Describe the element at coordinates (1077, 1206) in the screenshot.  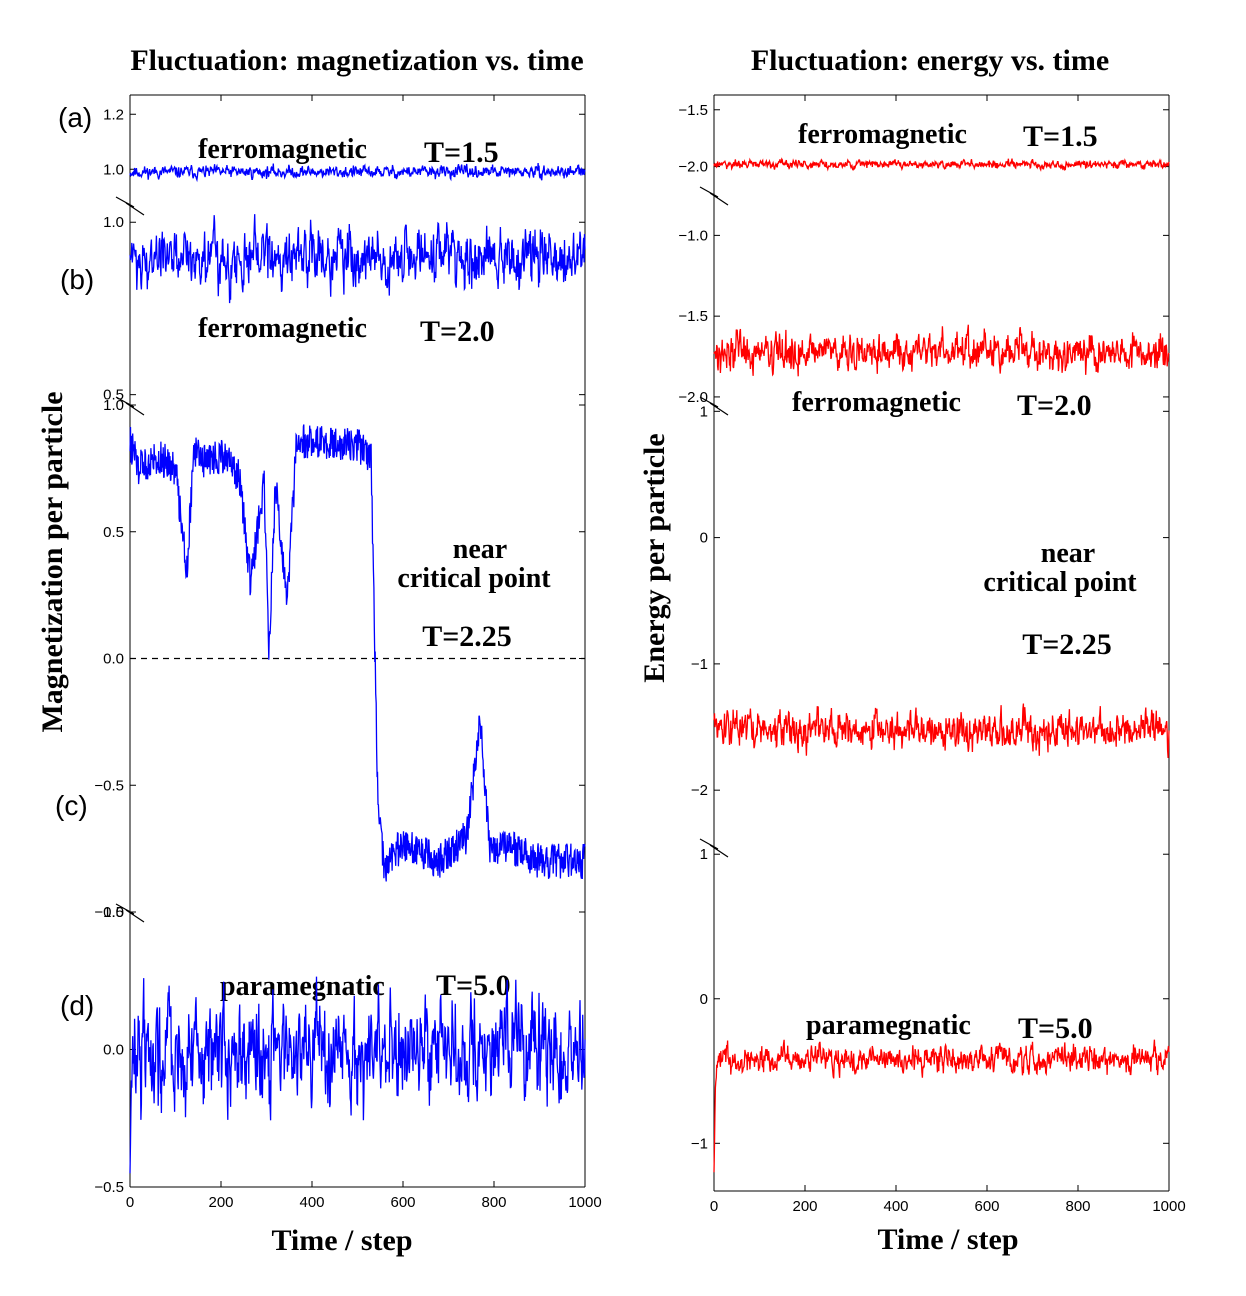
I see `right-x-tick-label: 800` at that location.